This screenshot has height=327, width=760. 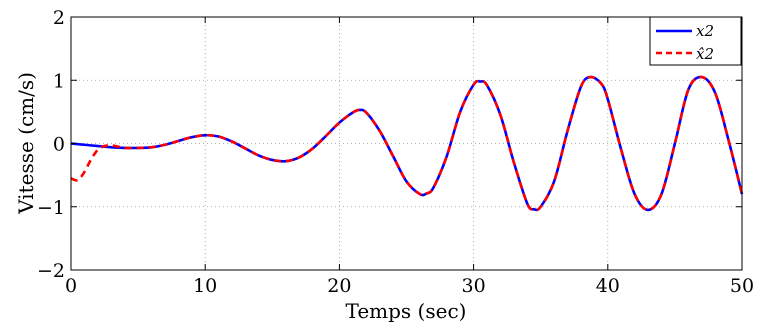 What do you see at coordinates (742, 286) in the screenshot?
I see `x-tick-label: 50` at bounding box center [742, 286].